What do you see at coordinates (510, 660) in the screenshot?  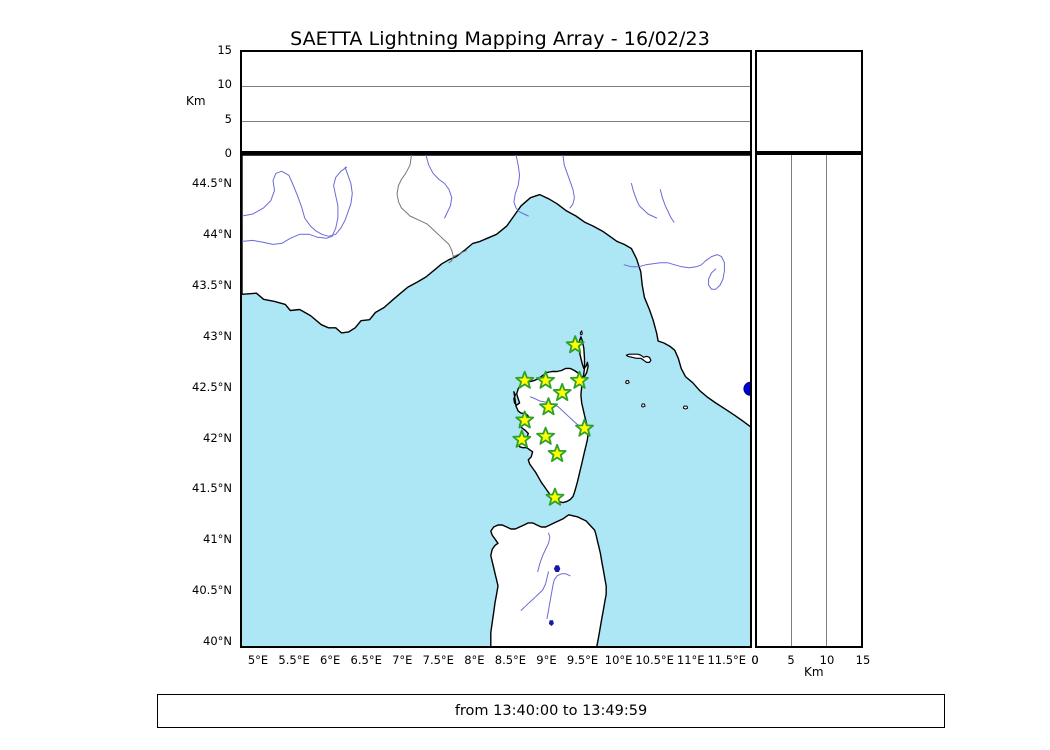 I see `map-longitude-tick: 8.5°E` at bounding box center [510, 660].